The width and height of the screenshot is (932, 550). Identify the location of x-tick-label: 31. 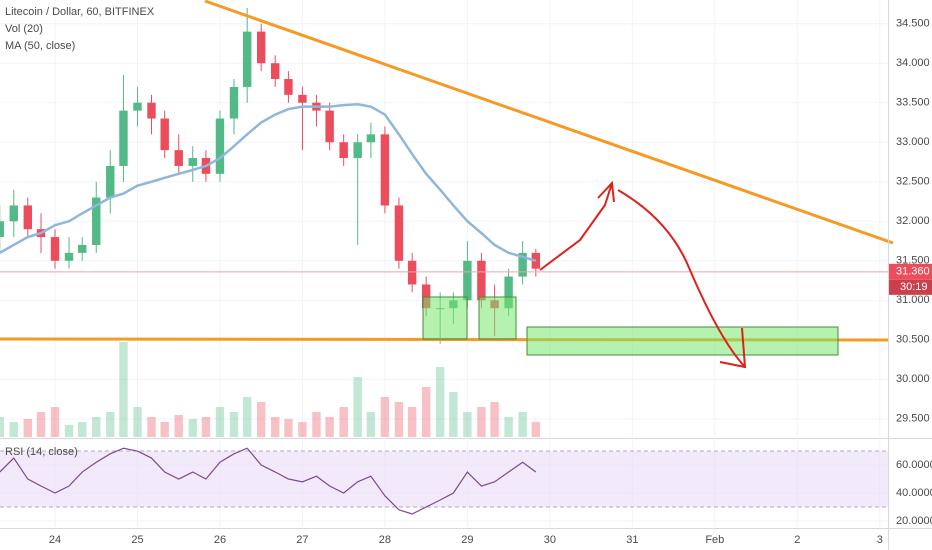
(632, 540).